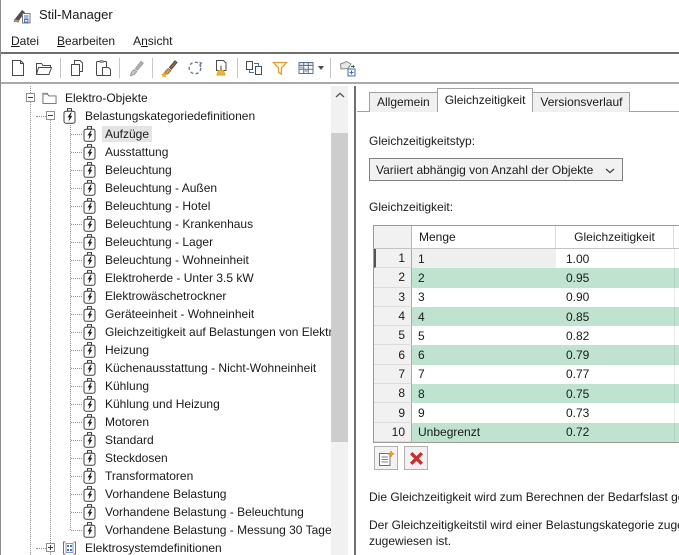  I want to click on row-header: 4, so click(393, 316).